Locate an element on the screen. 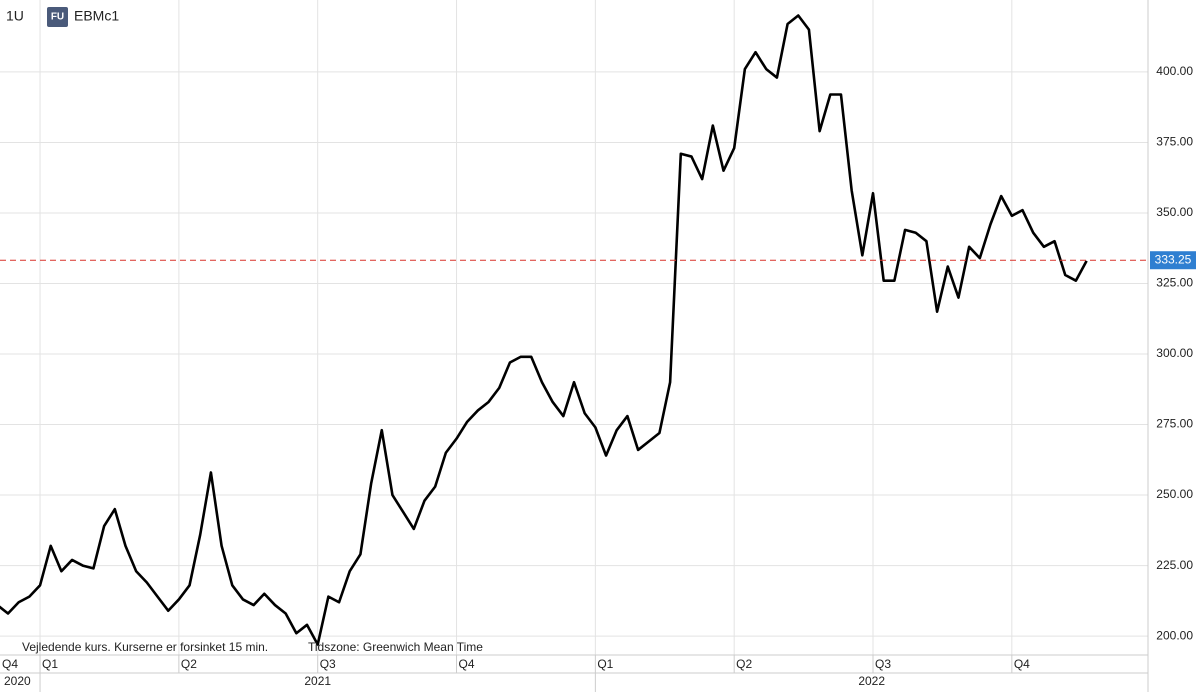 The image size is (1200, 692). last-price-label: 333.25 is located at coordinates (1173, 259).